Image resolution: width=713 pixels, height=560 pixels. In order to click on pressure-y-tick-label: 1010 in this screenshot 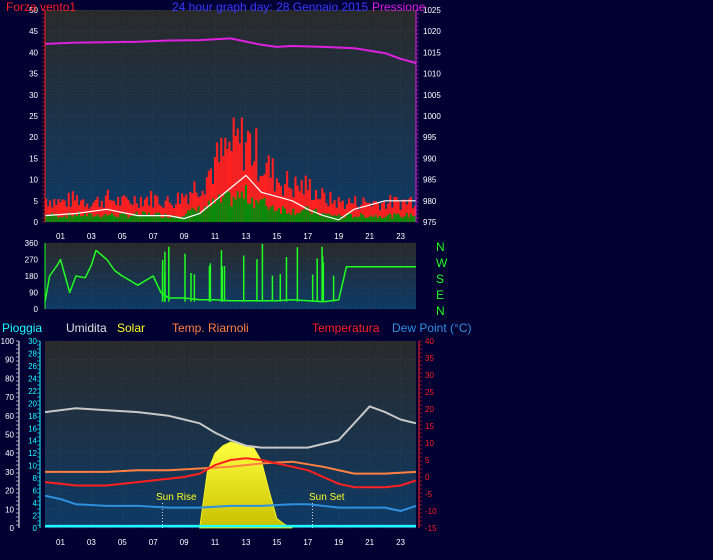, I will do `click(432, 74)`.